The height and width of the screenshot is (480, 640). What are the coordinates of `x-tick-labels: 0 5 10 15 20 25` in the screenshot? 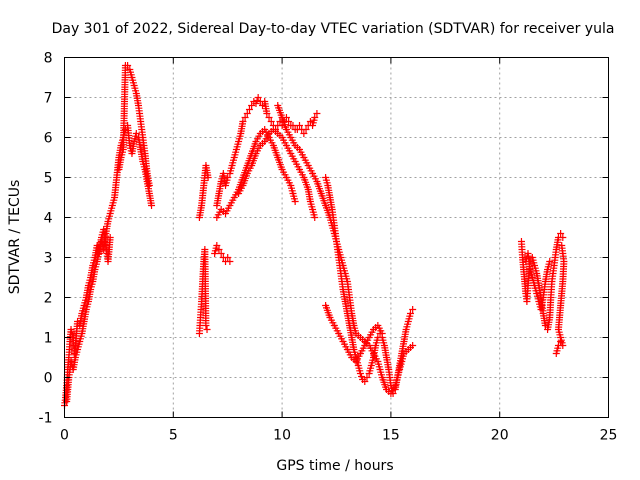 It's located at (338, 436).